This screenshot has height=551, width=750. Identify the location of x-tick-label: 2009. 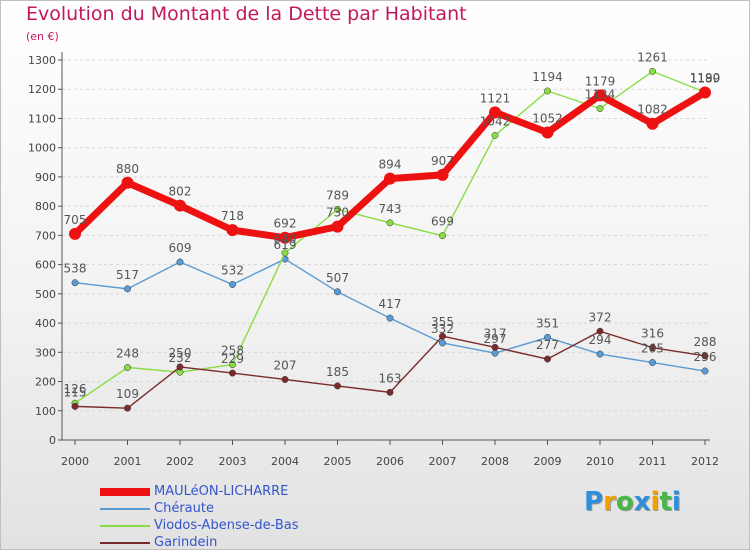
(548, 461).